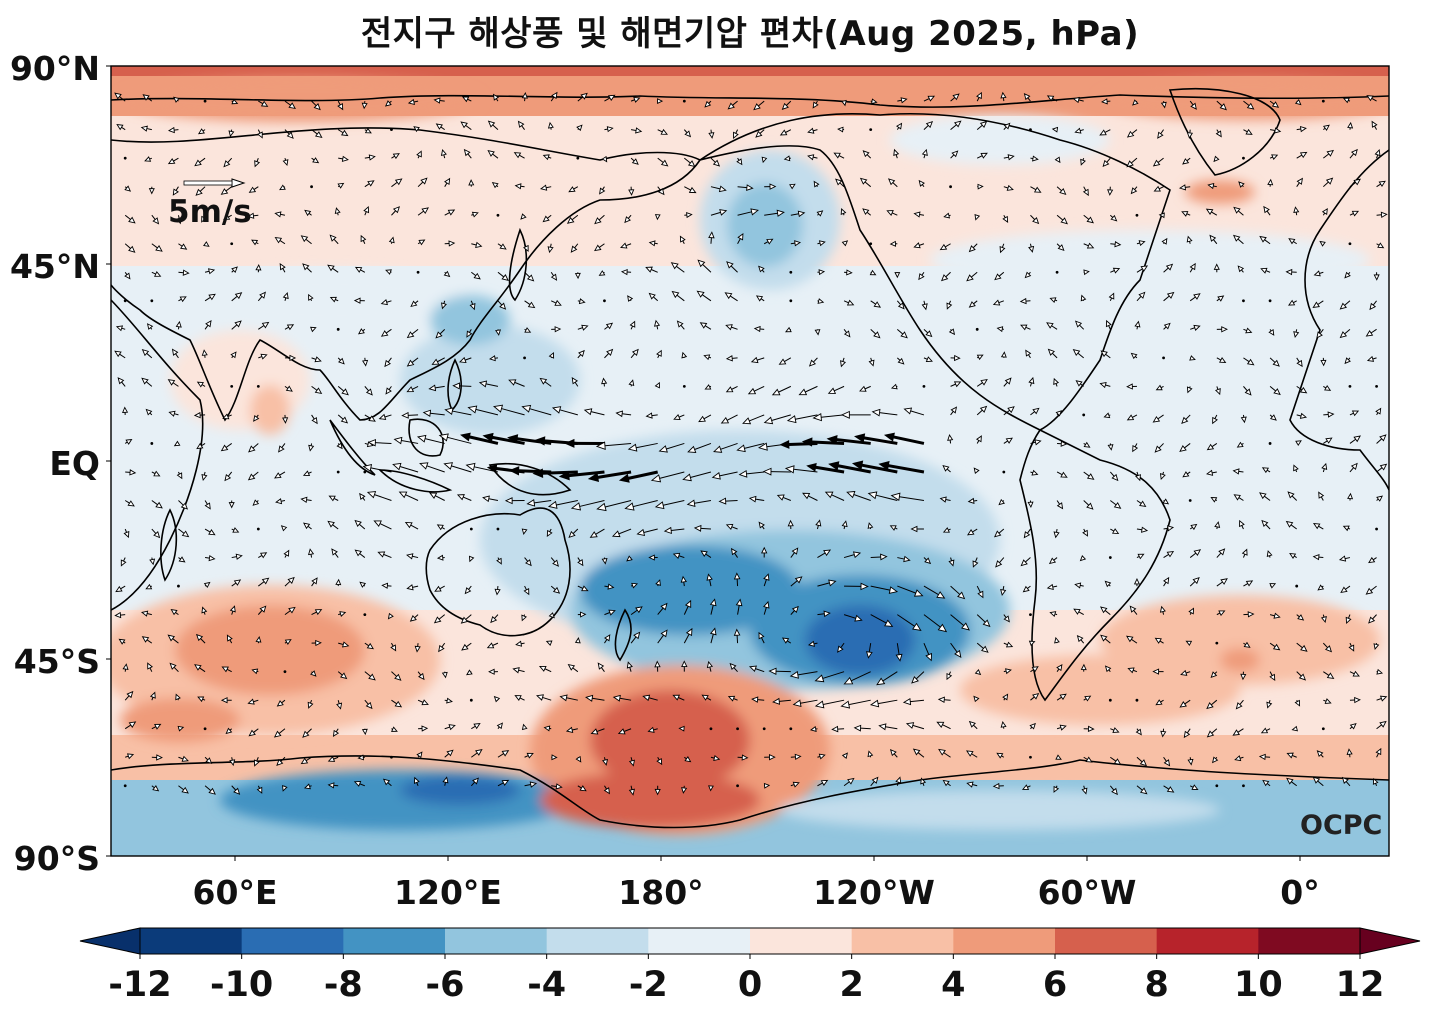  Describe the element at coordinates (902, 941) in the screenshot. I see `colorbar-segment` at that location.